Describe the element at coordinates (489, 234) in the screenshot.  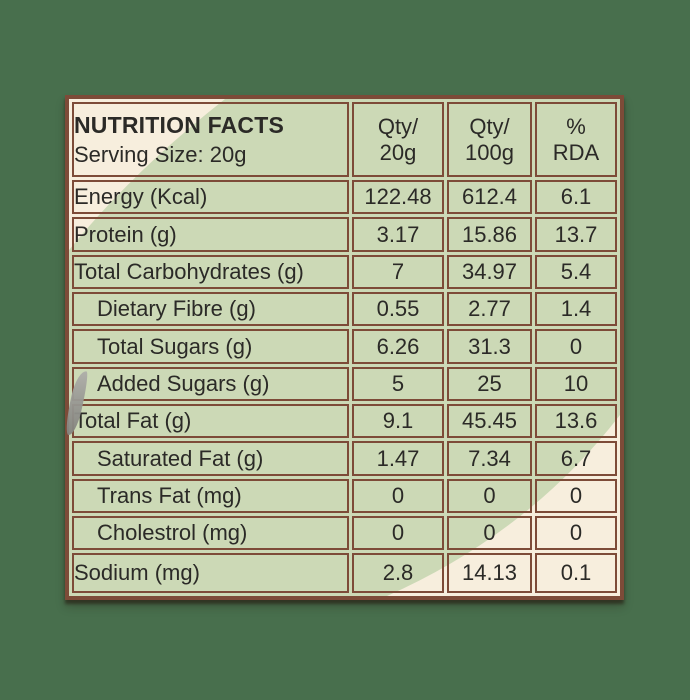
I see `qty-100g-value: 15.86` at that location.